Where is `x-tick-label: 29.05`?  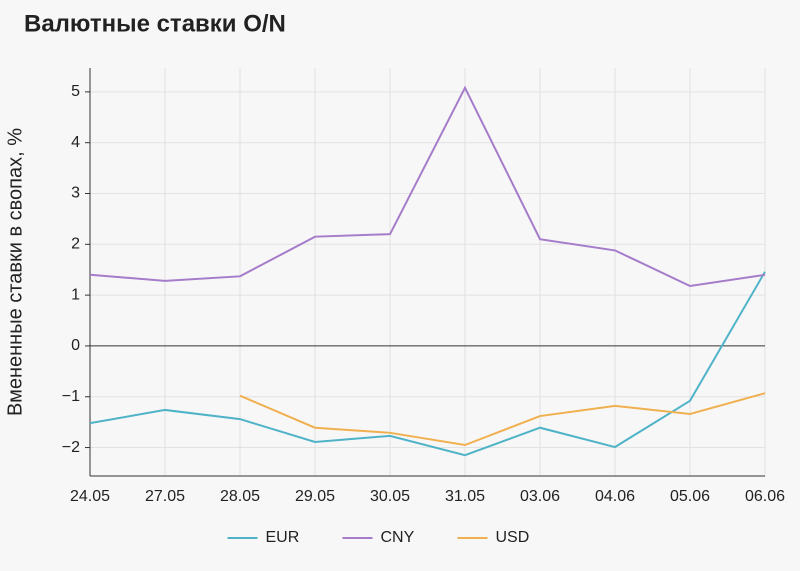
x-tick-label: 29.05 is located at coordinates (315, 496).